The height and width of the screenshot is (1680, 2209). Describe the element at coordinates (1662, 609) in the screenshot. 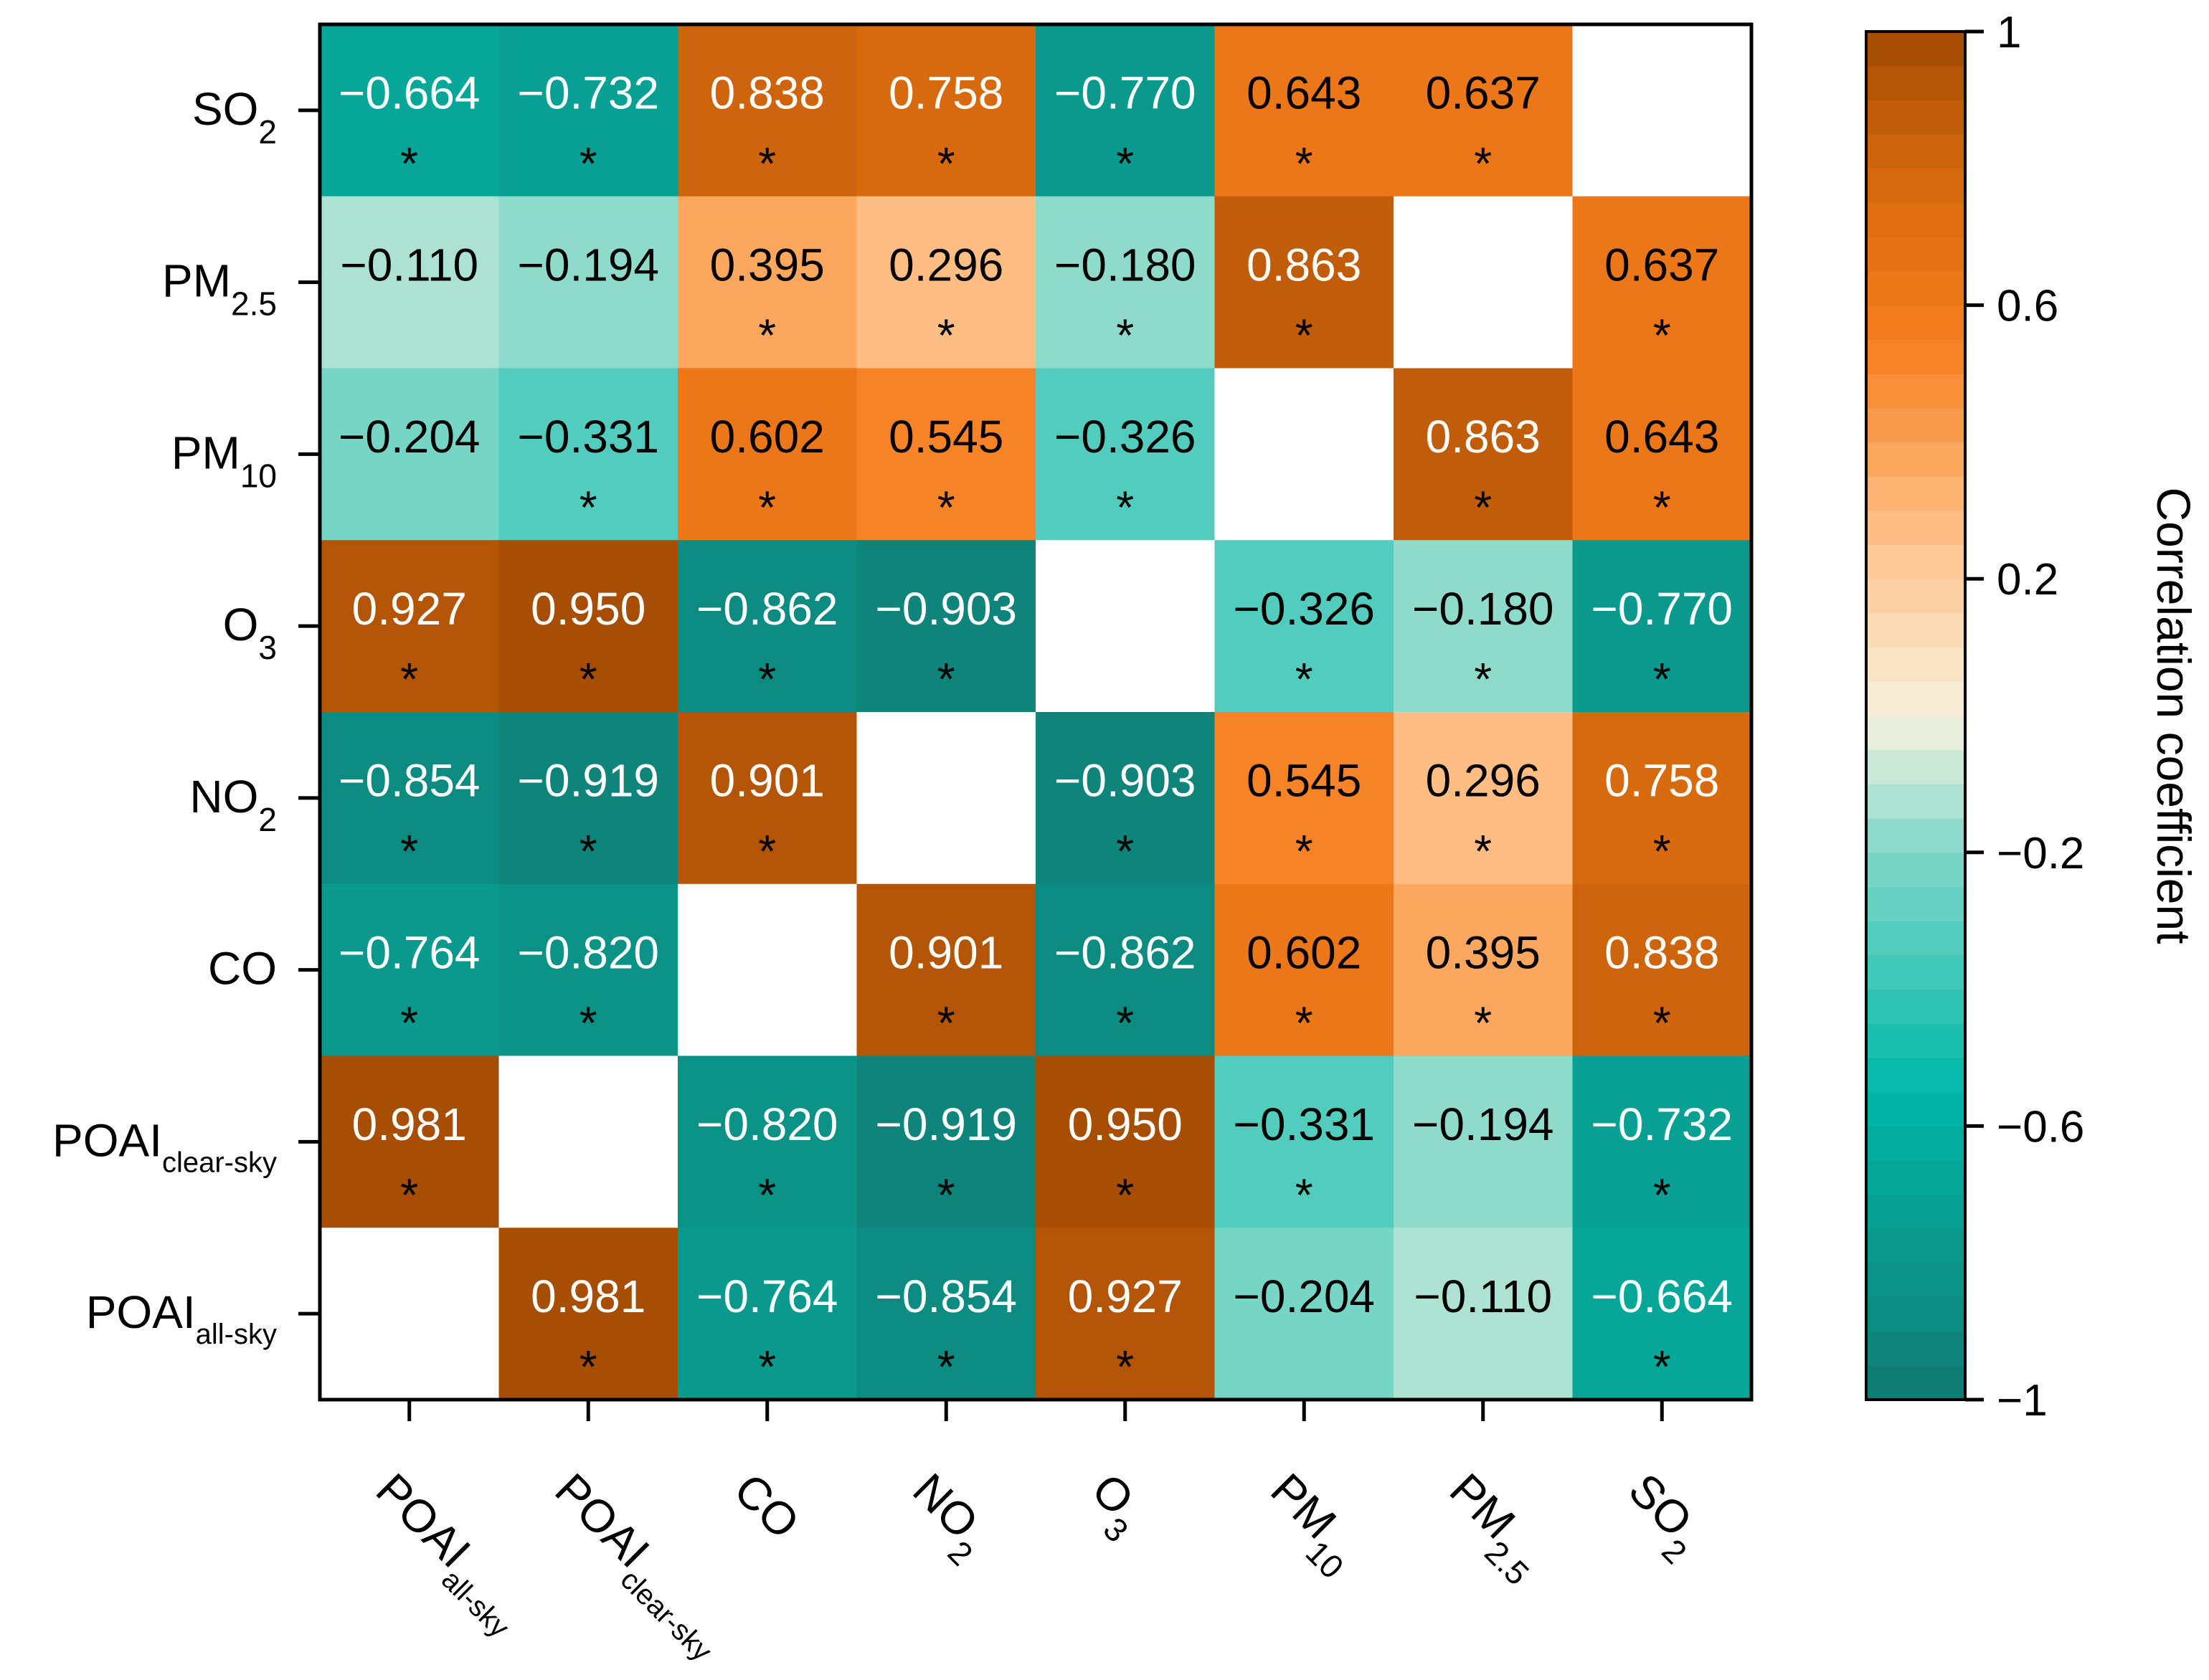

I see `cell-value: −0.770` at that location.